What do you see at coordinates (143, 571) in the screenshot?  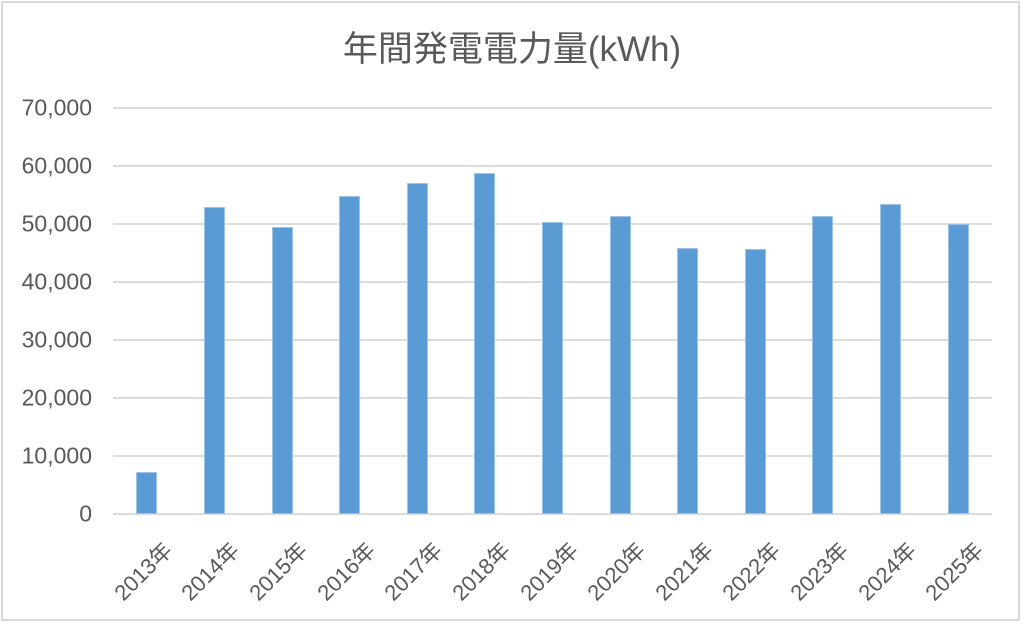 I see `x-tick-2013: 2013年` at bounding box center [143, 571].